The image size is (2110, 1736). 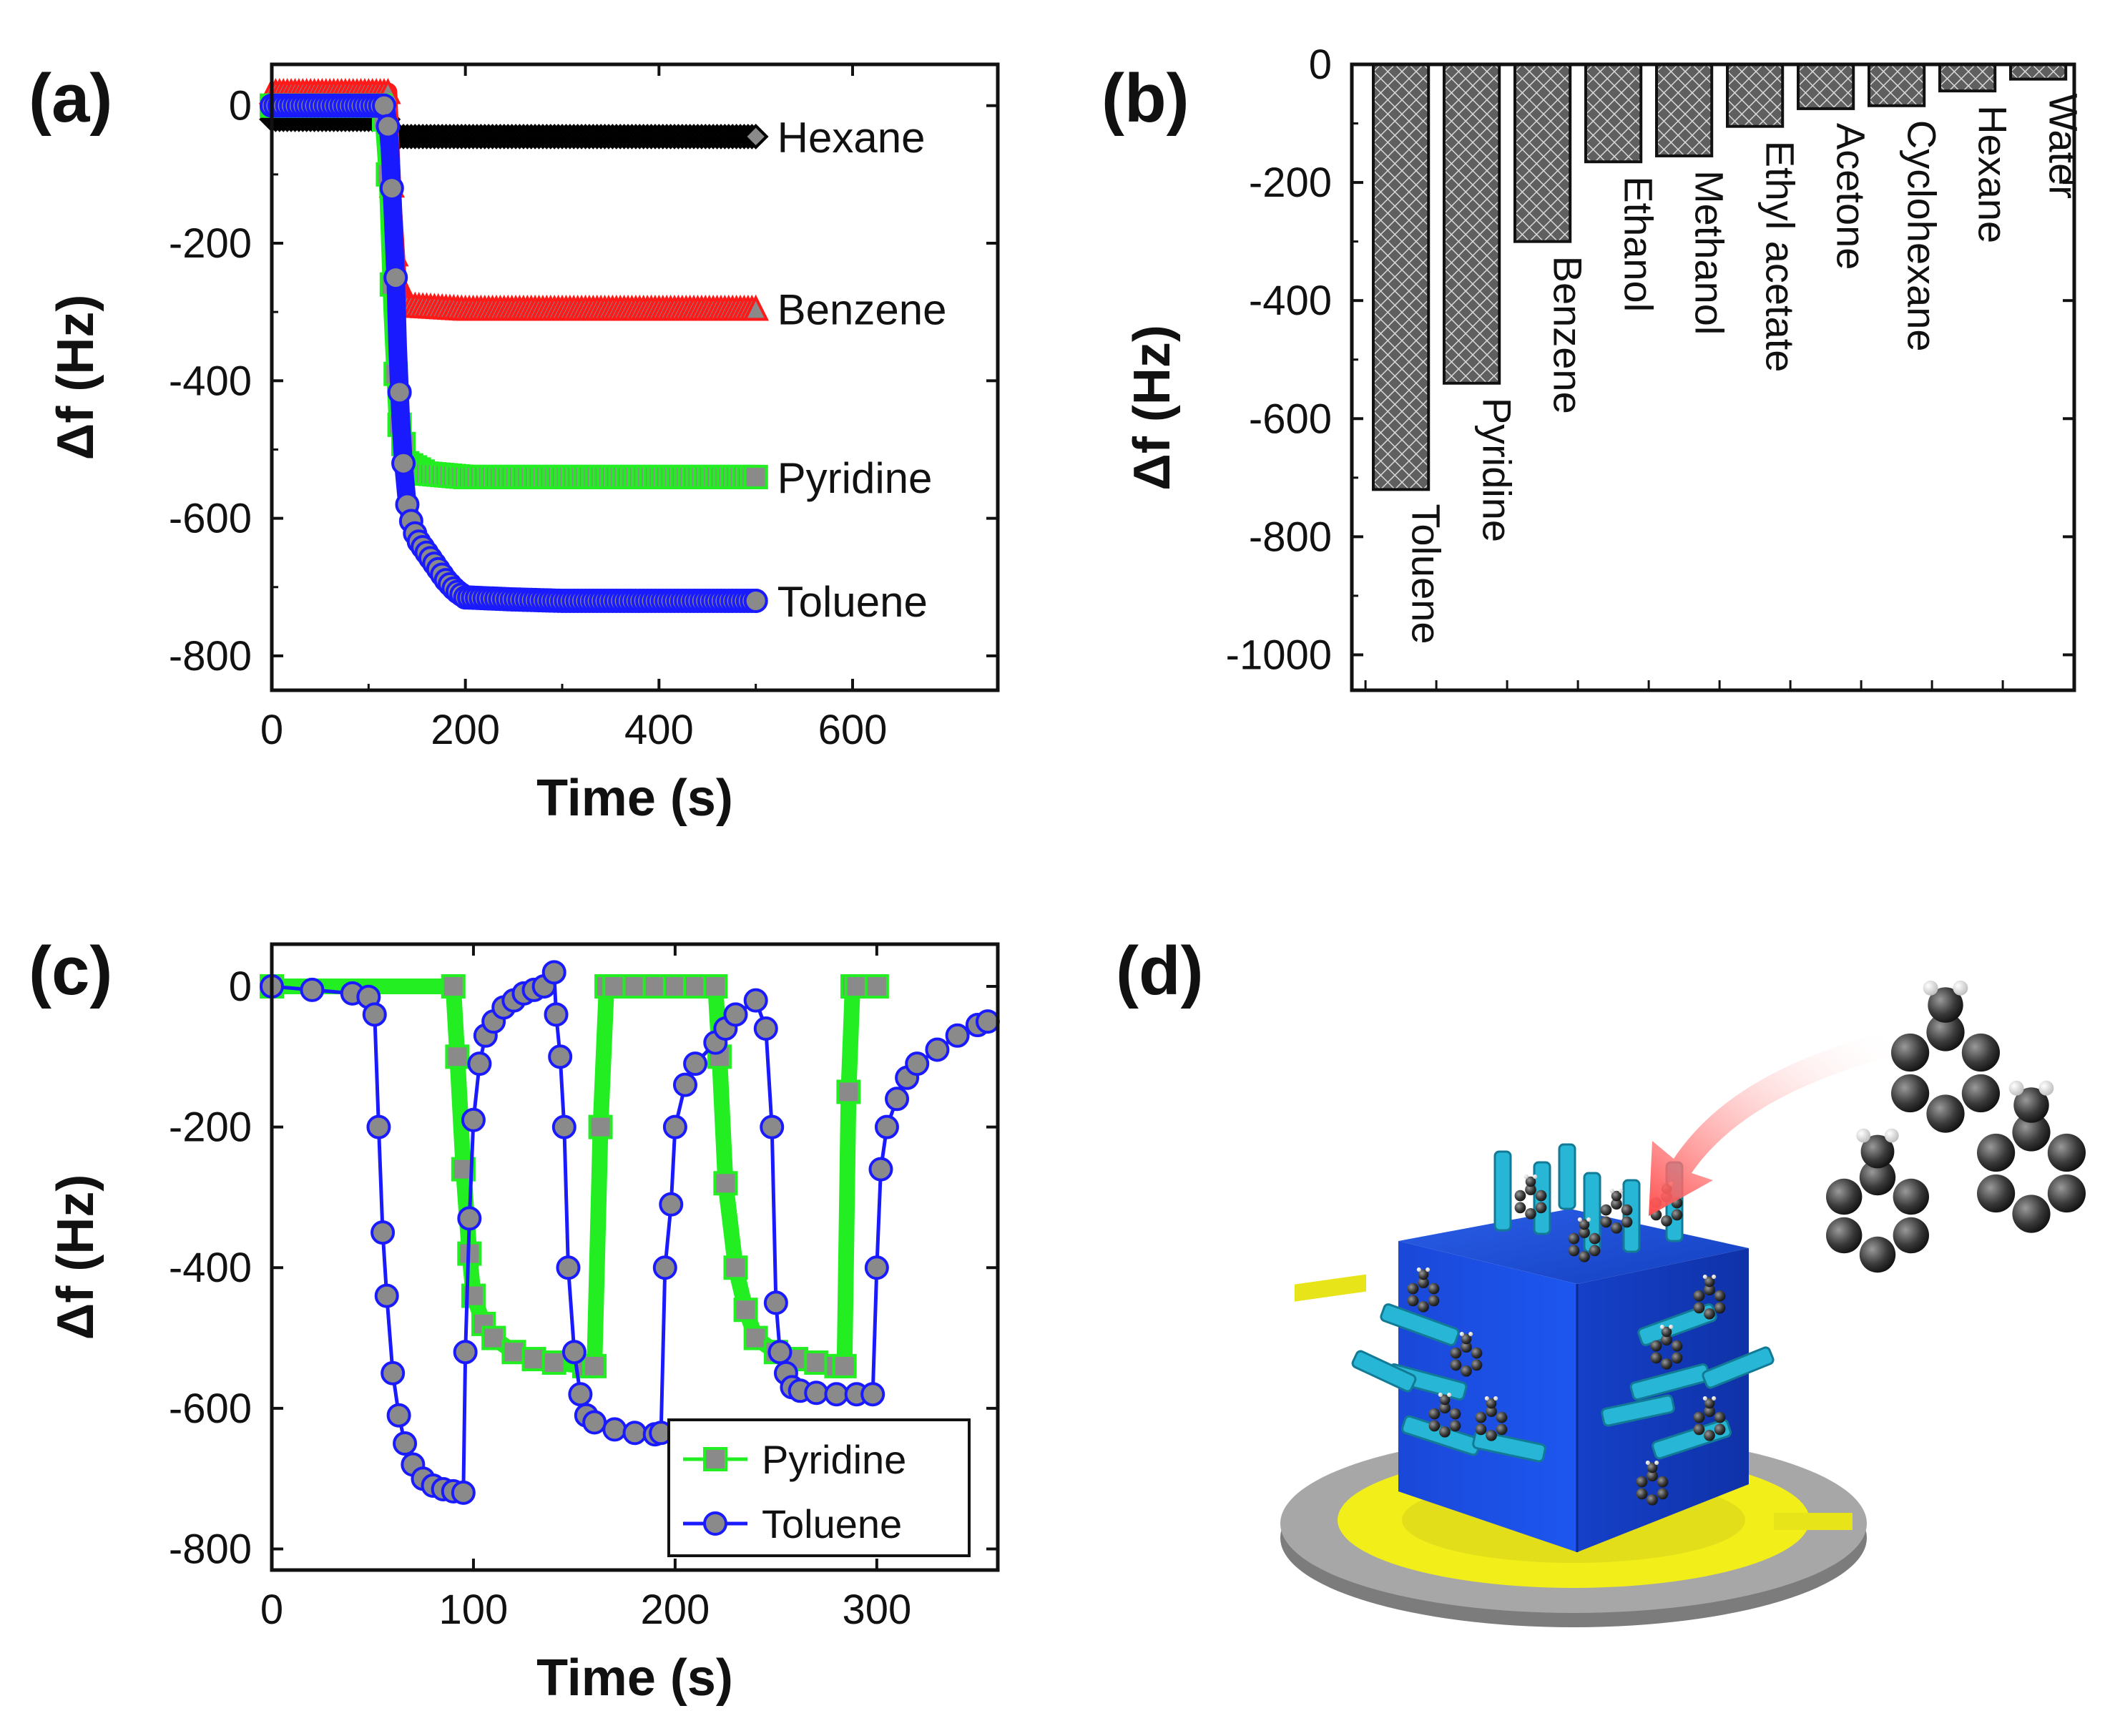 What do you see at coordinates (514, 128) in the screenshot?
I see `series-hexane` at bounding box center [514, 128].